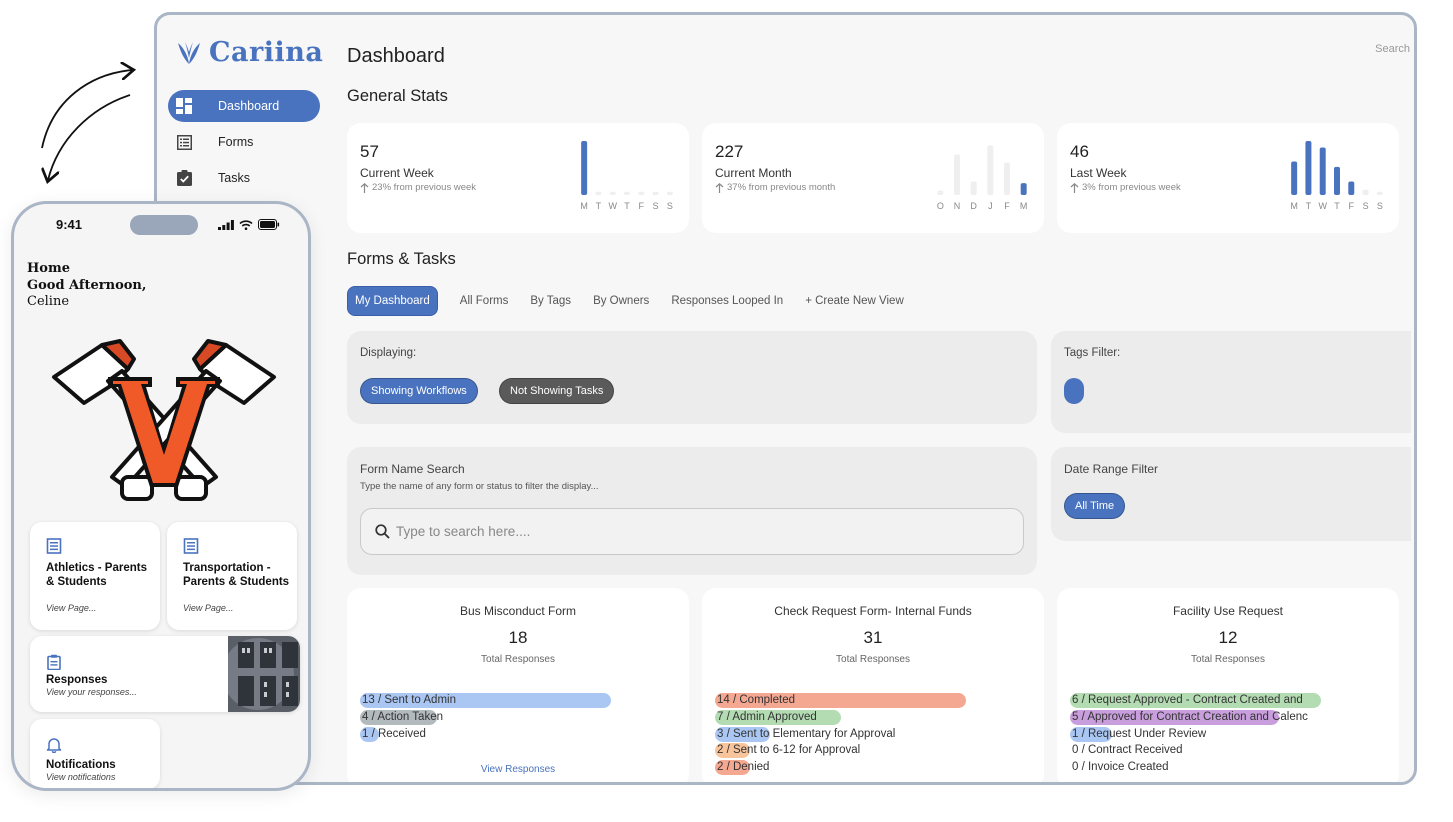 This screenshot has height=822, width=1453. I want to click on mini-chart-day-label: M, so click(1023, 206).